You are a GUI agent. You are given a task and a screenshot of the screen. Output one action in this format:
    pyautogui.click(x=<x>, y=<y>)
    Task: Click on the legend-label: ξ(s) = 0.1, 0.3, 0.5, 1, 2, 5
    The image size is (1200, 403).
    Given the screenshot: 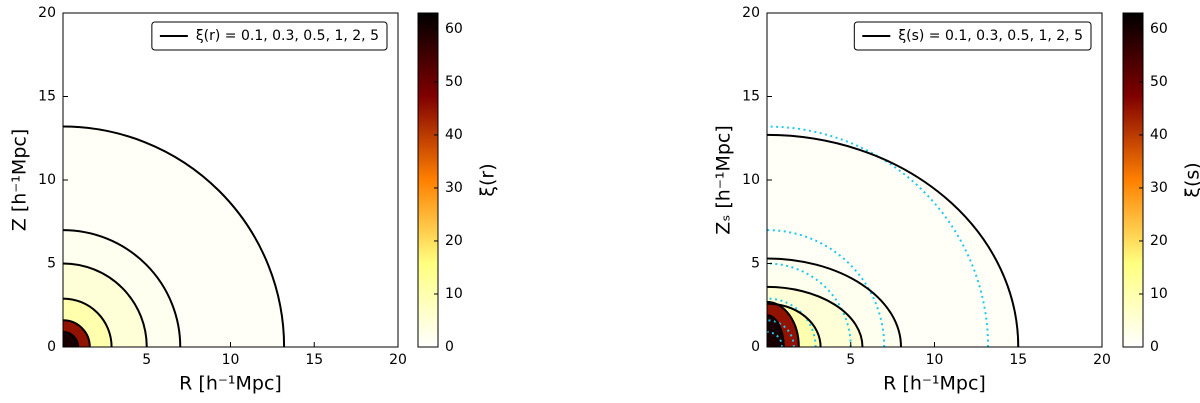 What is the action you would take?
    pyautogui.click(x=990, y=36)
    